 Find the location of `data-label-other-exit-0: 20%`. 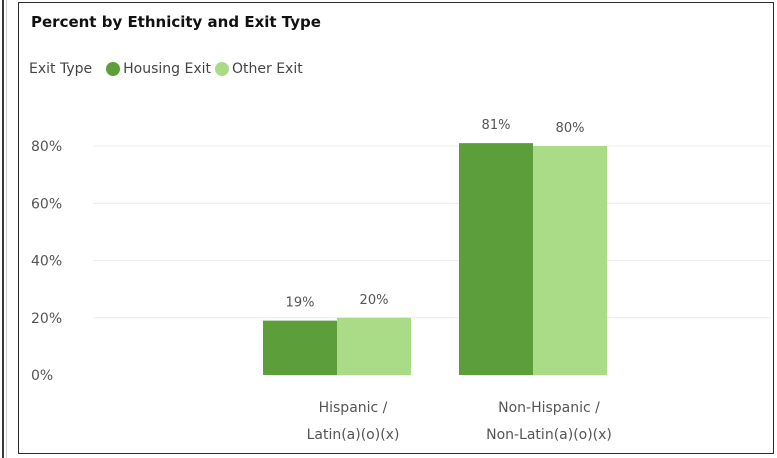

data-label-other-exit-0: 20% is located at coordinates (374, 300).